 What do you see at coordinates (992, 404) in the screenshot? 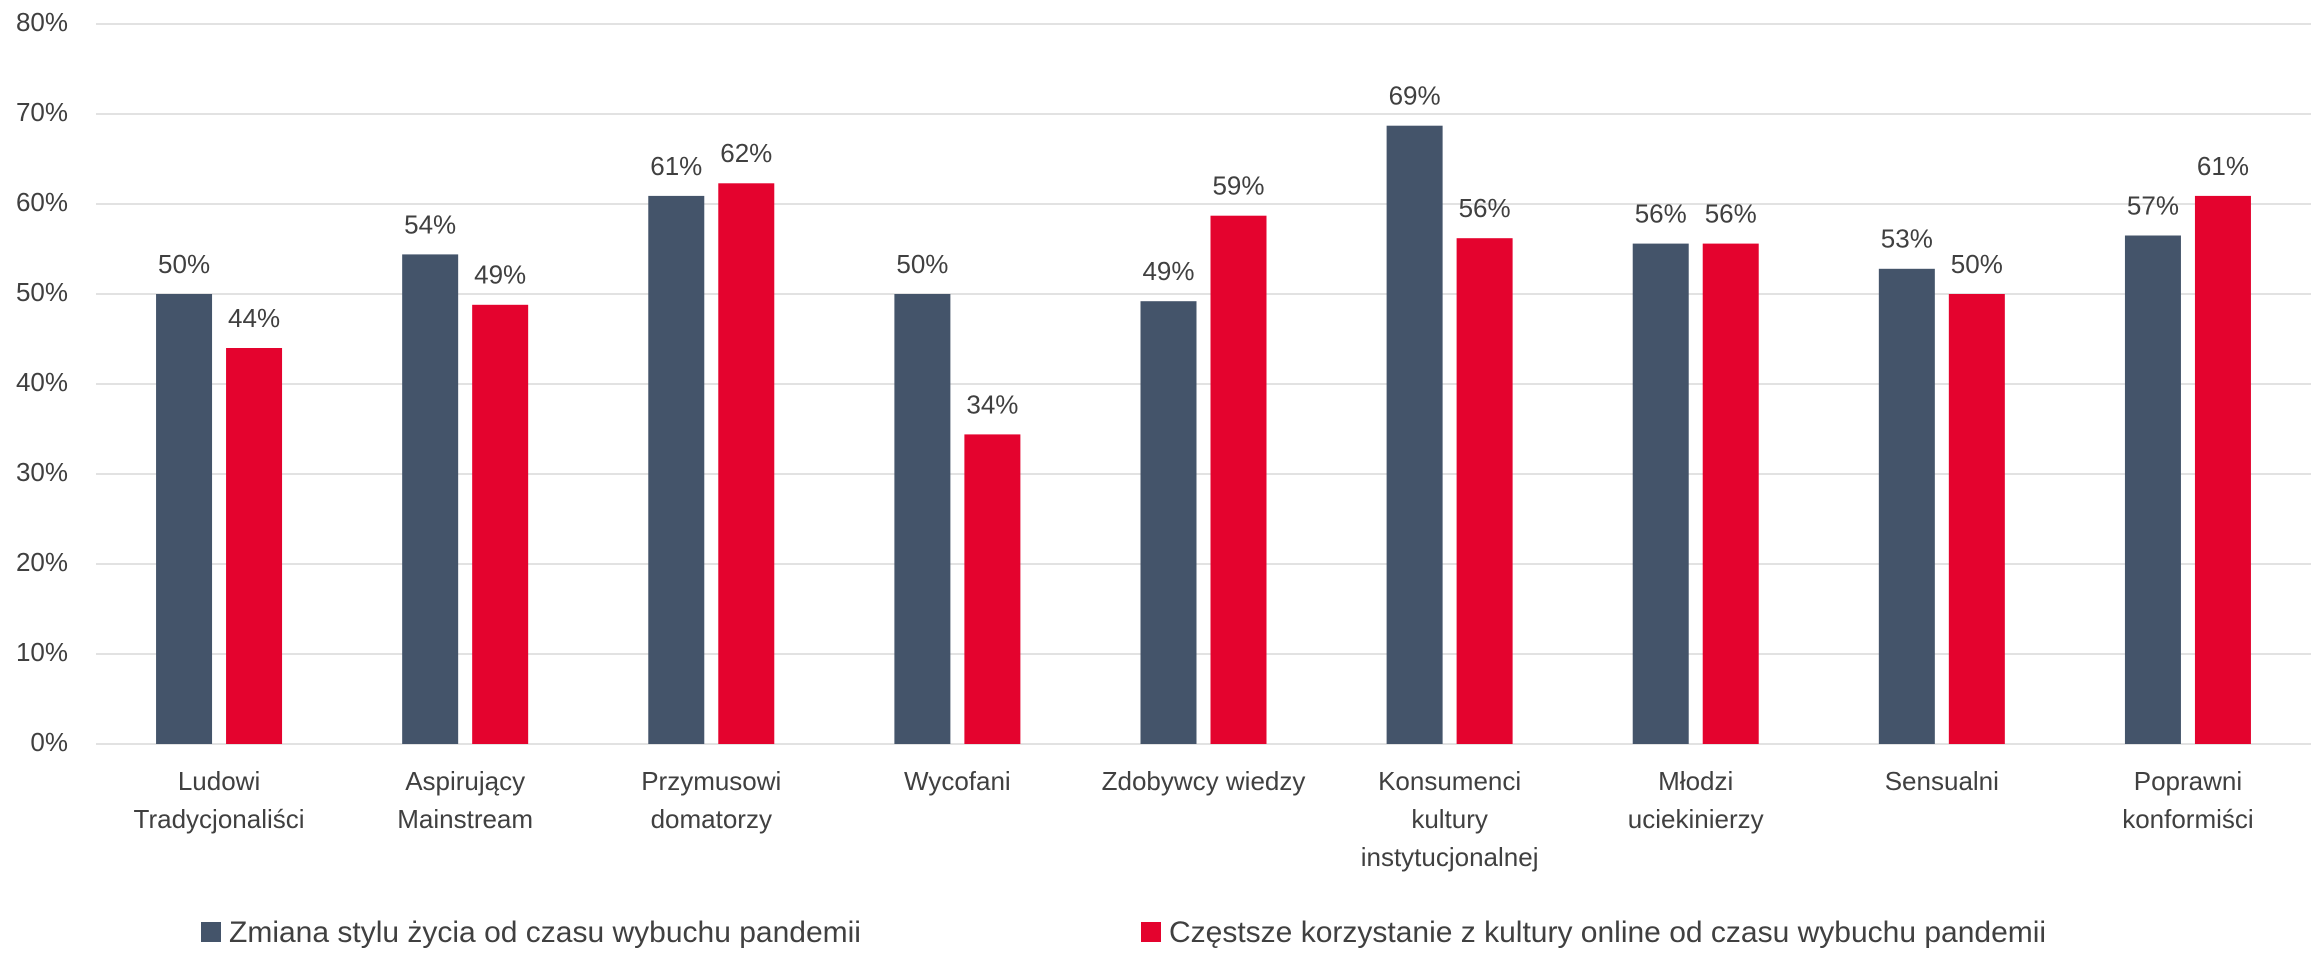
I see `value-label: 34%` at bounding box center [992, 404].